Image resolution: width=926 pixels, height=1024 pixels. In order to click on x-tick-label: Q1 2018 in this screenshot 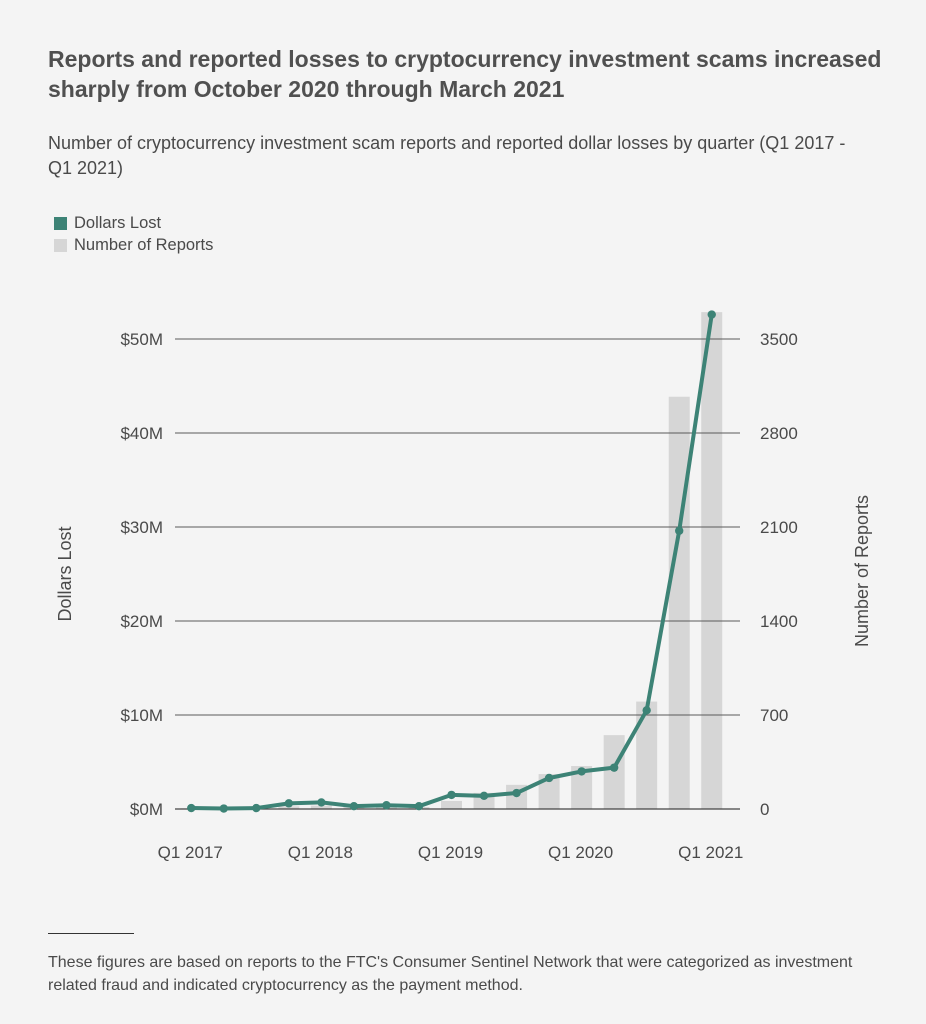, I will do `click(320, 852)`.